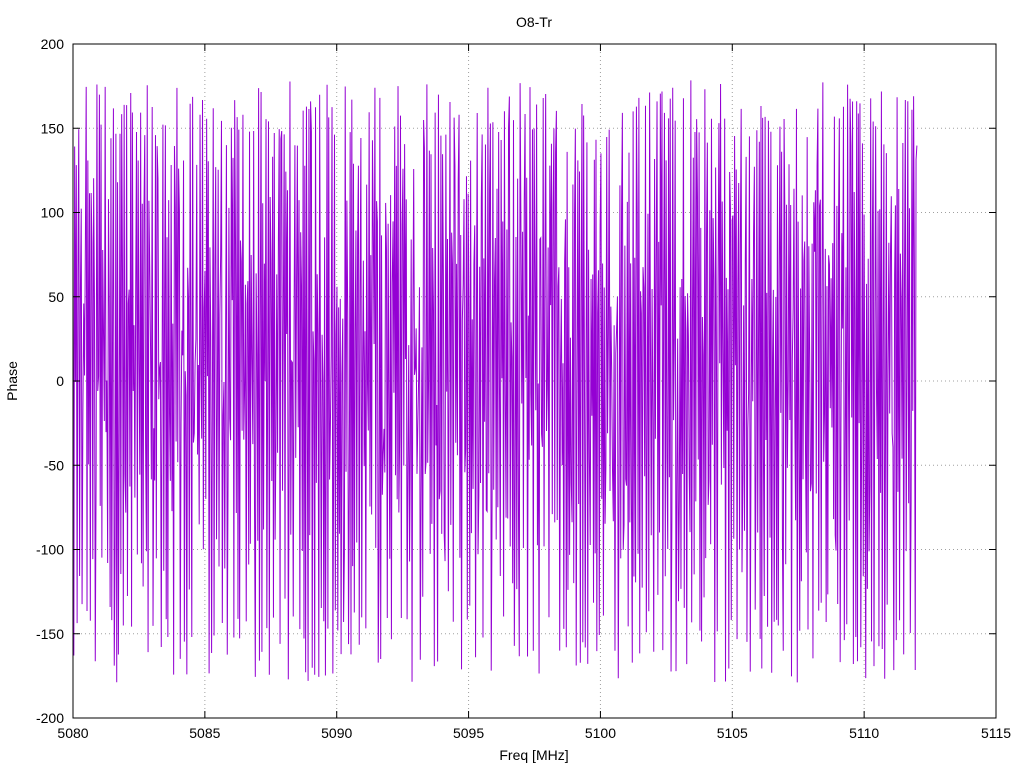  I want to click on y-tick-label: -200, so click(50, 718).